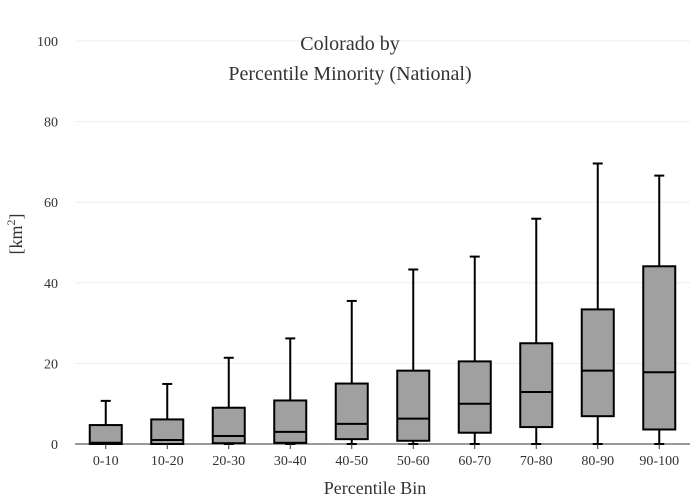  I want to click on x-tick-label: 80-90, so click(597, 461).